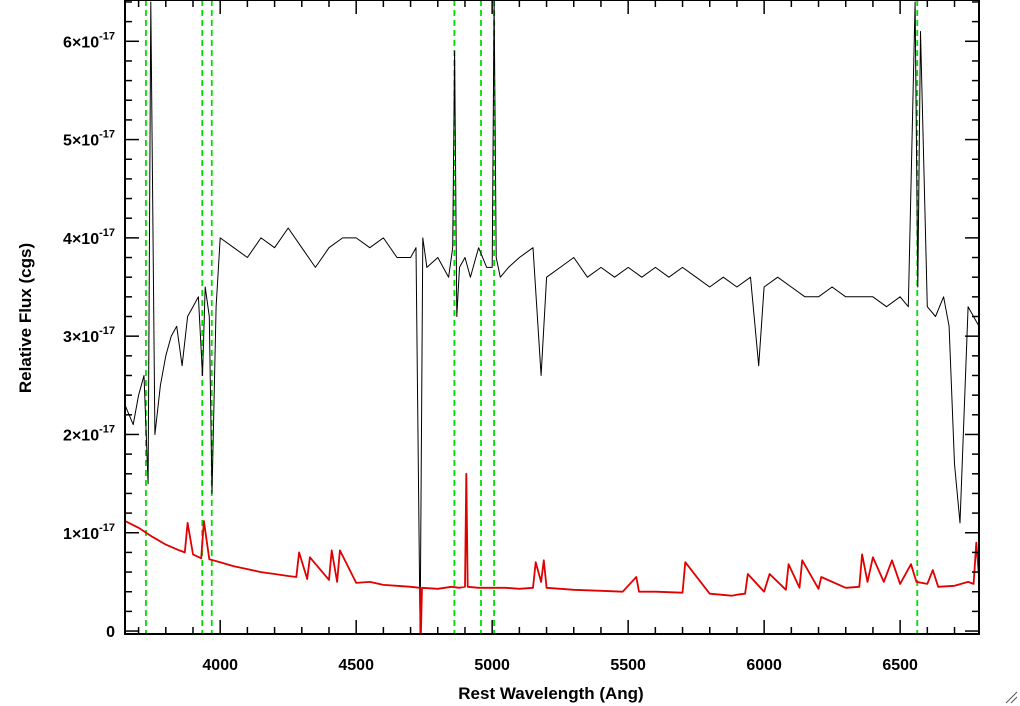 The height and width of the screenshot is (706, 1020). What do you see at coordinates (89, 40) in the screenshot?
I see `y-tick-label: 6×10⁻¹⁷` at bounding box center [89, 40].